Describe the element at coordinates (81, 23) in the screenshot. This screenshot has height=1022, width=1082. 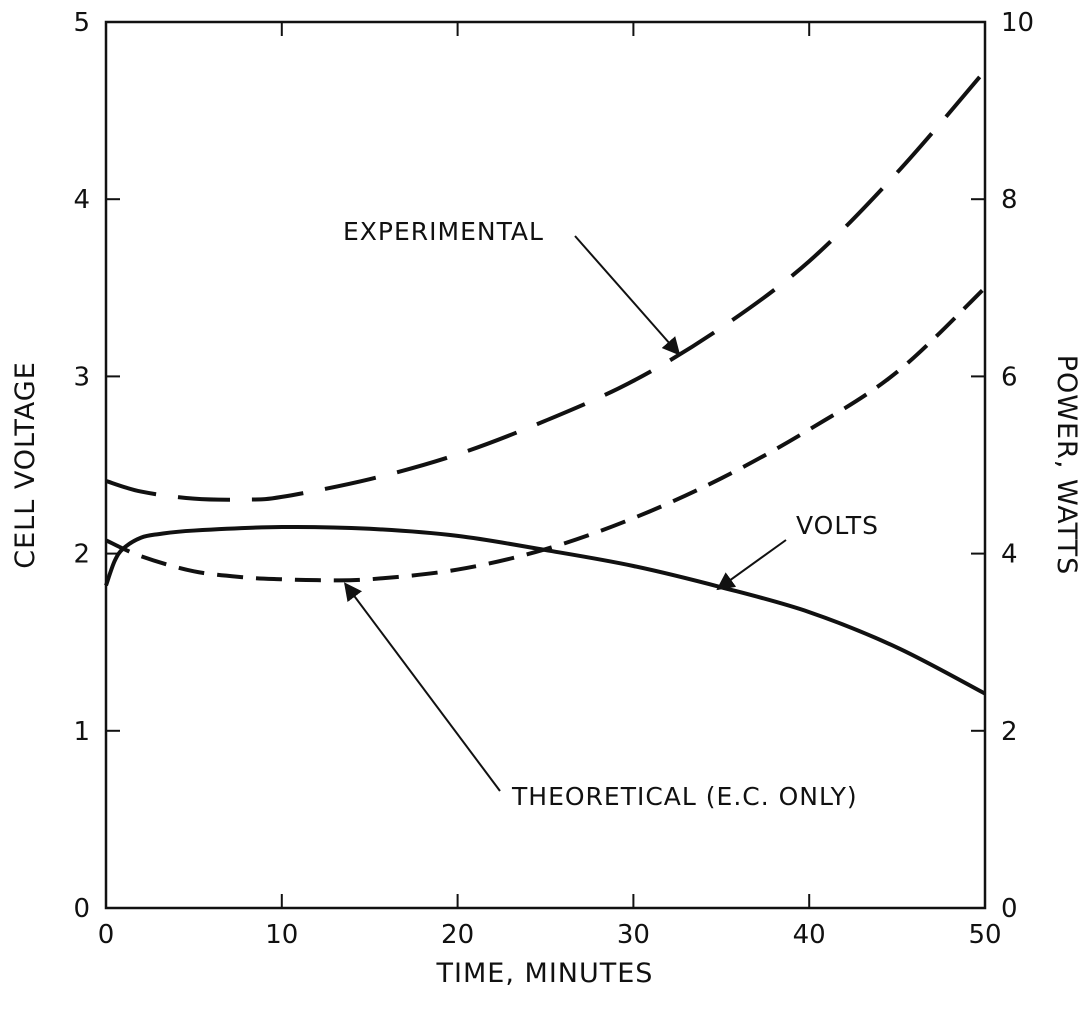
I see `y-left-tick-label: 5` at that location.